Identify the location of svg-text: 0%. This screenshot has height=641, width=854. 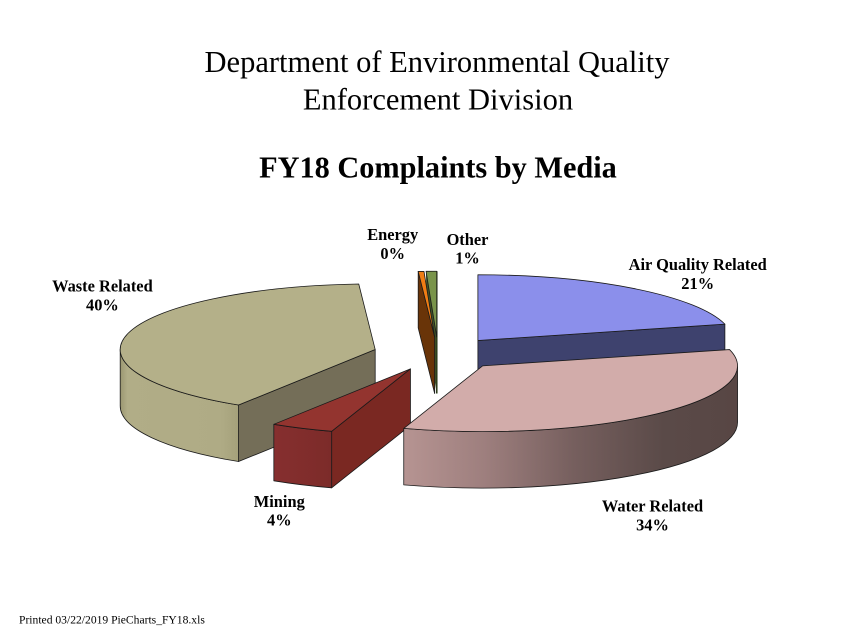
(392, 253).